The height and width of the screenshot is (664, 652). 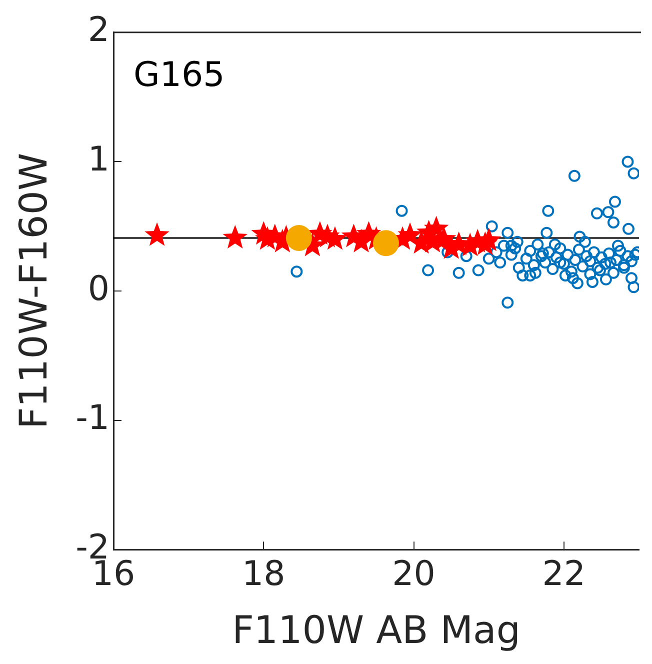 What do you see at coordinates (34, 291) in the screenshot?
I see `y-axis-title: F110W-F160W` at bounding box center [34, 291].